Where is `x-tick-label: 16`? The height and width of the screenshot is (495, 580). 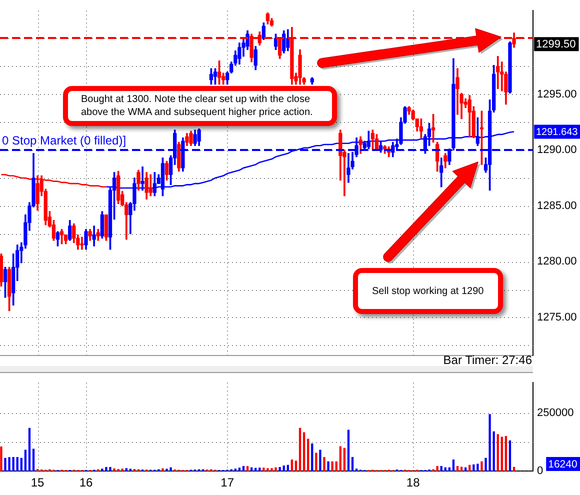 x-tick-label: 16 is located at coordinates (86, 483).